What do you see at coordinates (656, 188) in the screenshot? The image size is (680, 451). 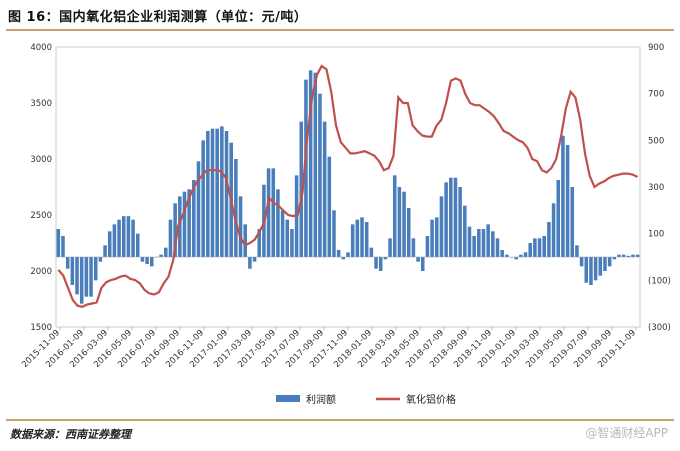 I see `right-tick-label: 300` at bounding box center [656, 188].